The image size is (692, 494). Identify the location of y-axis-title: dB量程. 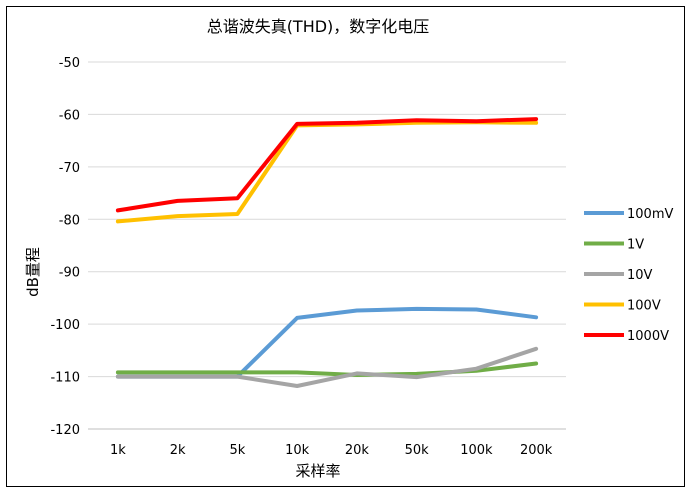
(33, 272).